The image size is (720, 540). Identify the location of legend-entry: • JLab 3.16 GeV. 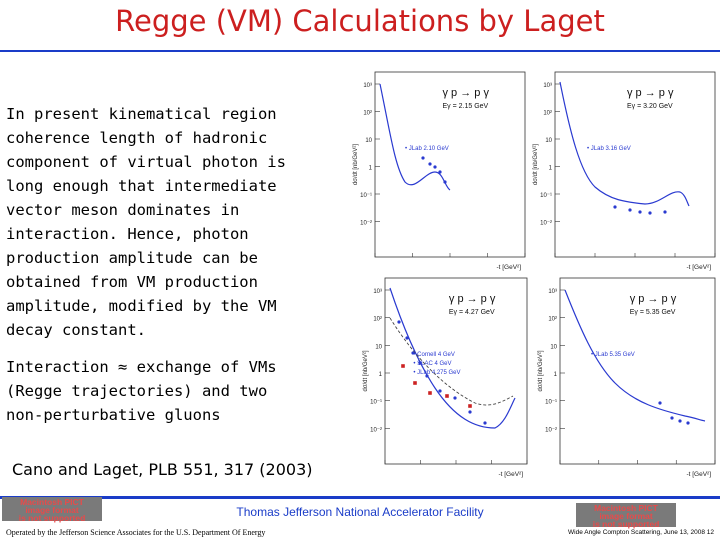
(609, 149).